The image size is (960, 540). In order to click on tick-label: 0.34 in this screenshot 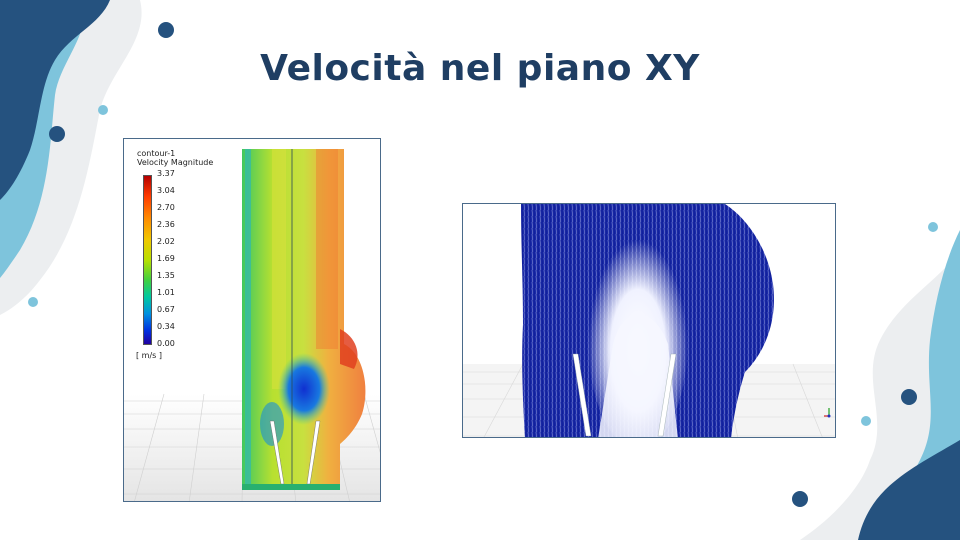, I will do `click(166, 326)`.